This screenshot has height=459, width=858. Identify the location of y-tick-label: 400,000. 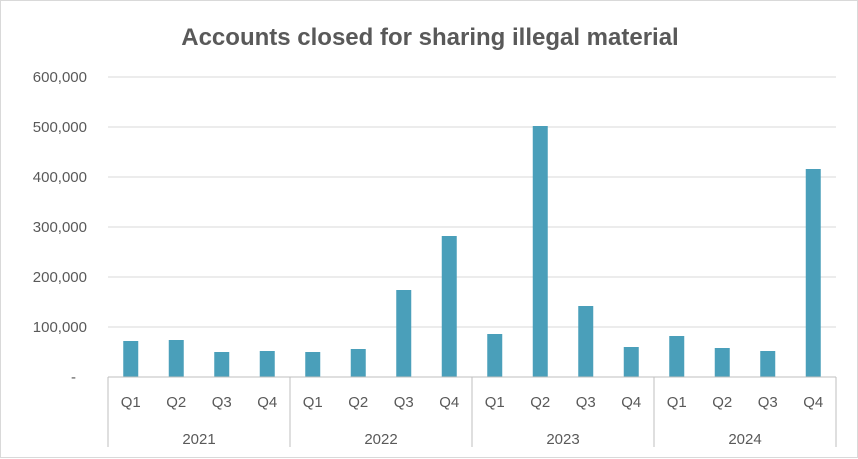
(60, 177).